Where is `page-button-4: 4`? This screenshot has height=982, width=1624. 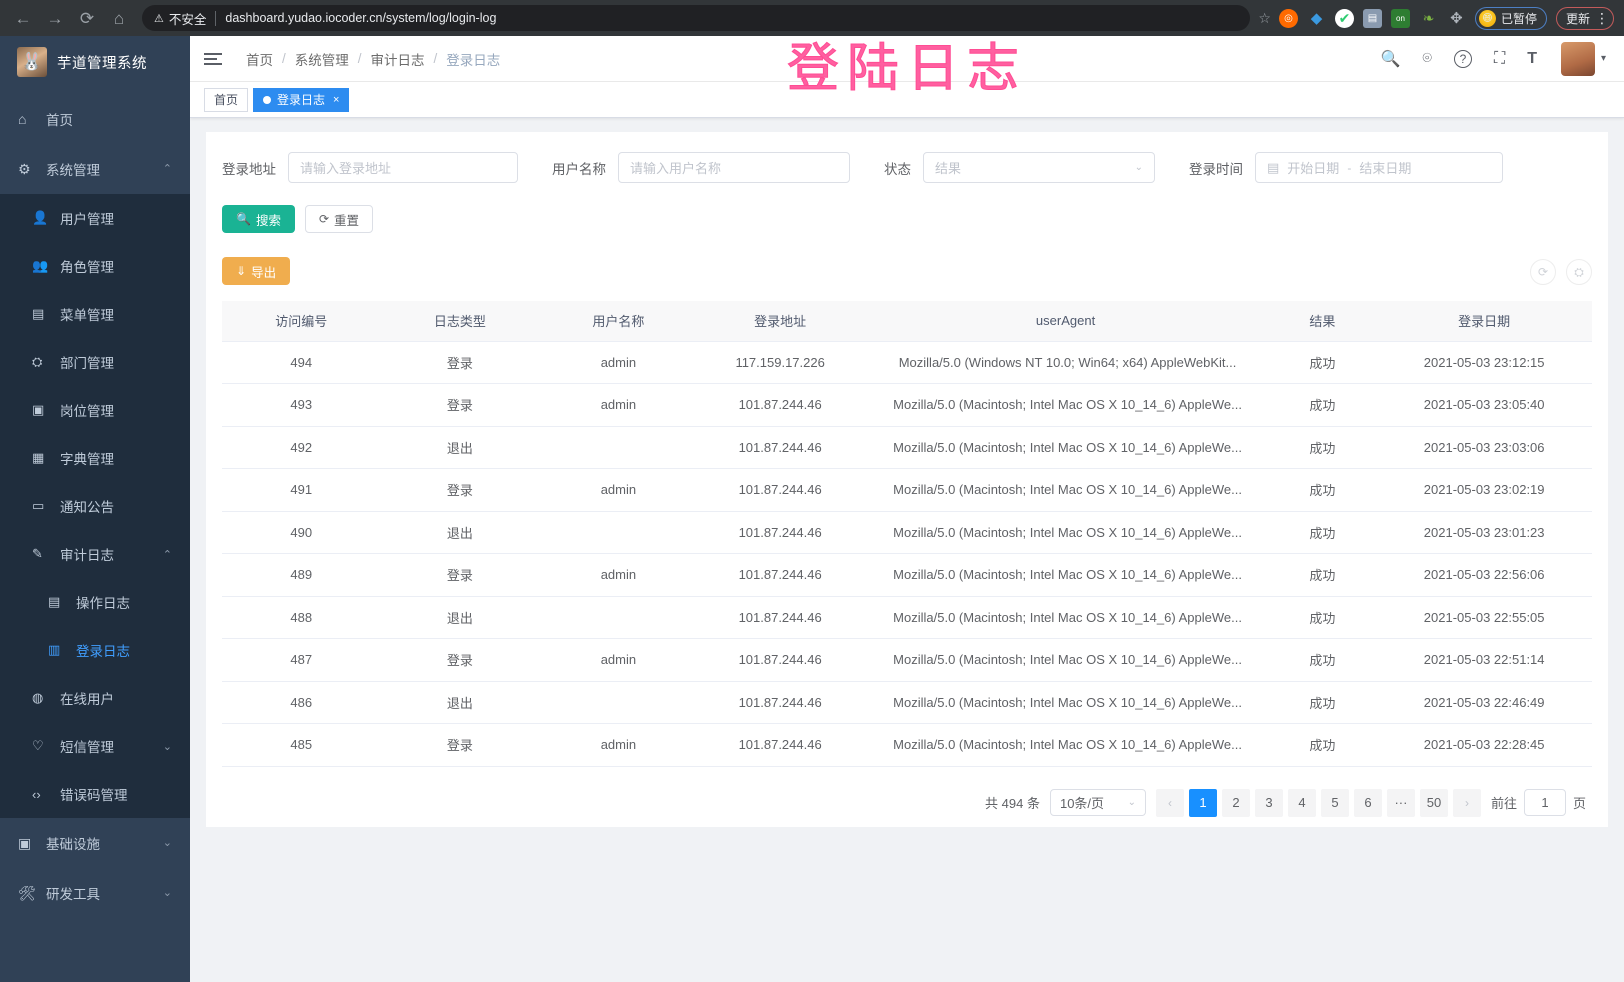
page-button-4: 4 is located at coordinates (1301, 802).